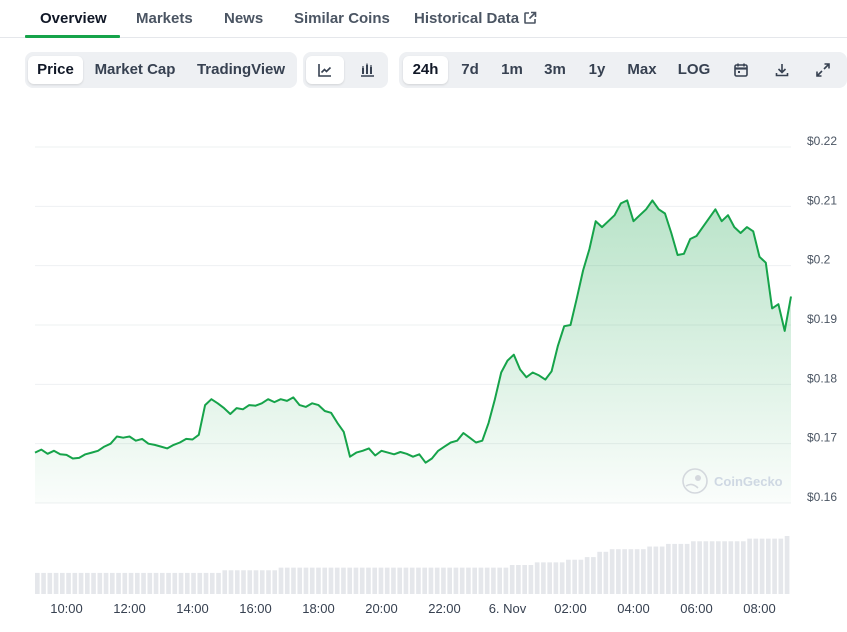 The image size is (847, 632). Describe the element at coordinates (695, 481) in the screenshot. I see `coingecko-logo-icon` at that location.